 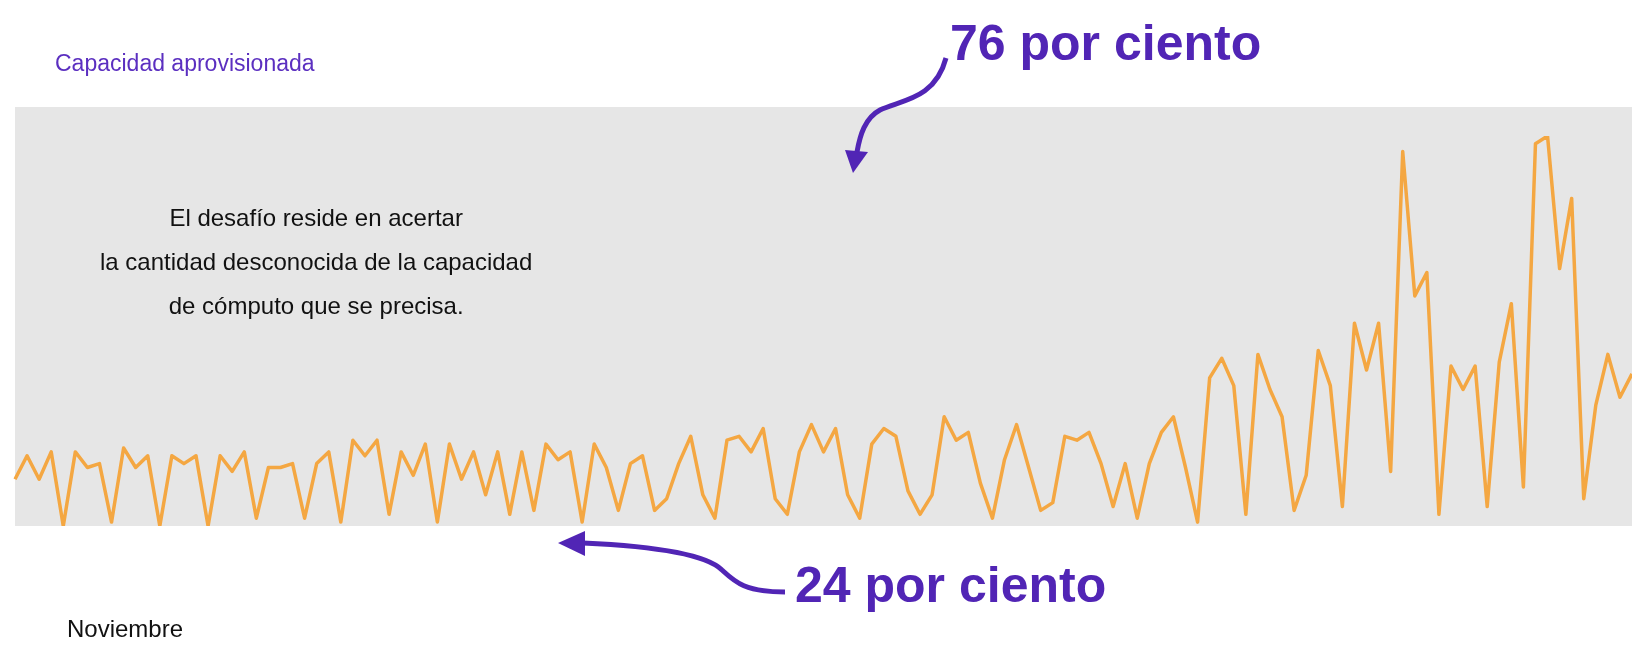 I want to click on text: Capacidad aprovisionada, so click(x=185, y=63).